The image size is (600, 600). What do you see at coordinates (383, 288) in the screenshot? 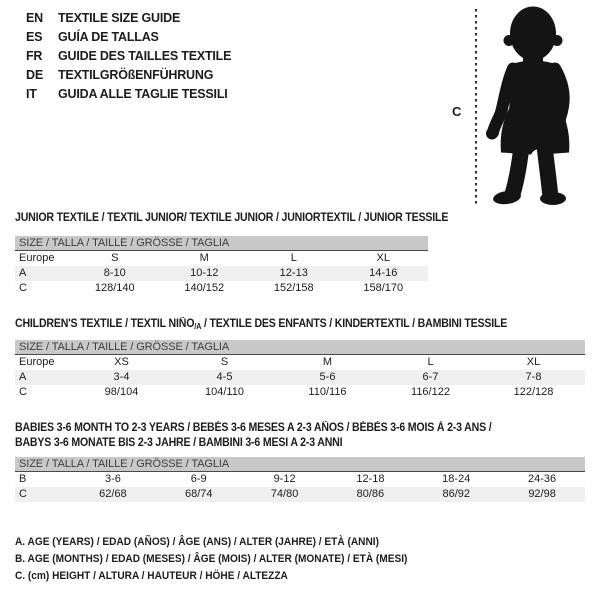
I see `table-cell: 158/170` at bounding box center [383, 288].